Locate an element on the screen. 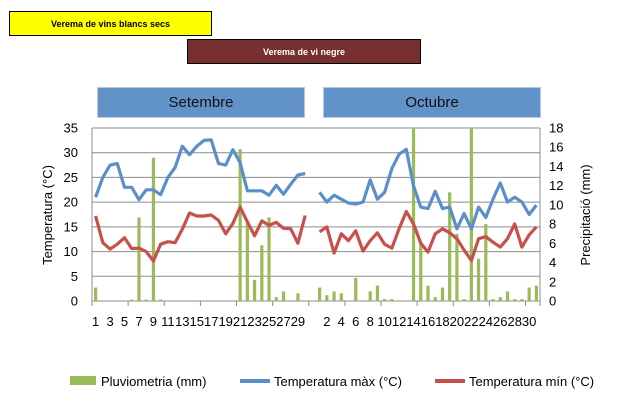  y2-tick-label: 10 is located at coordinates (556, 204).